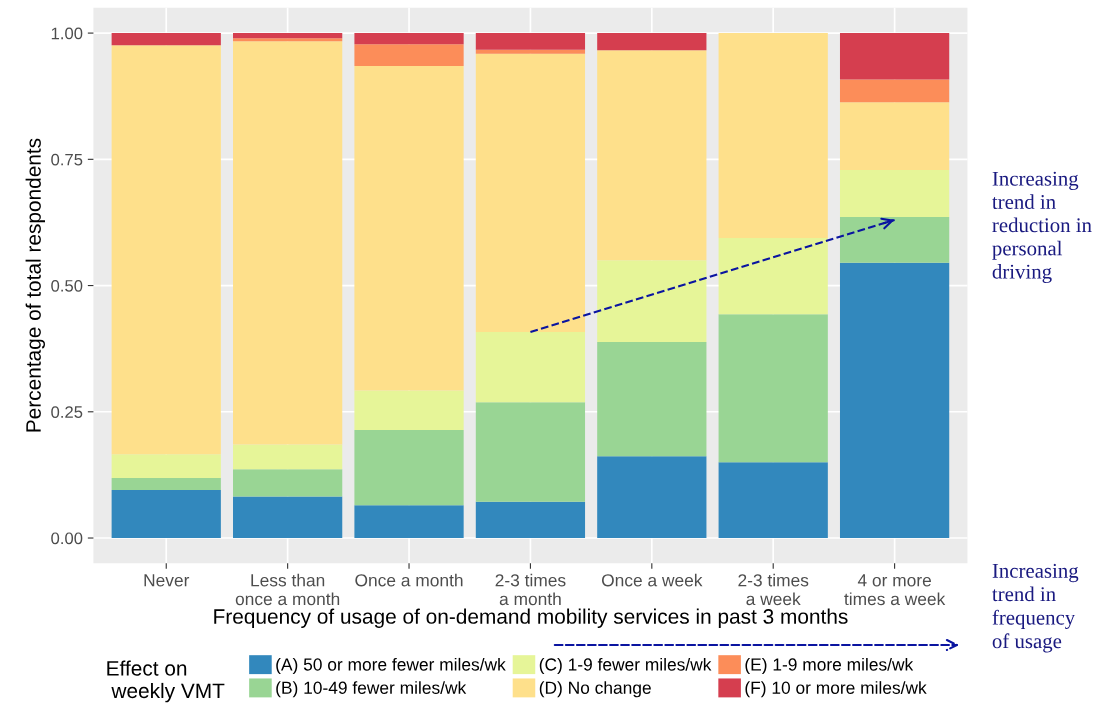  Describe the element at coordinates (829, 666) in the screenshot. I see `legend-label: (E) 1-9 more miles/wk` at that location.